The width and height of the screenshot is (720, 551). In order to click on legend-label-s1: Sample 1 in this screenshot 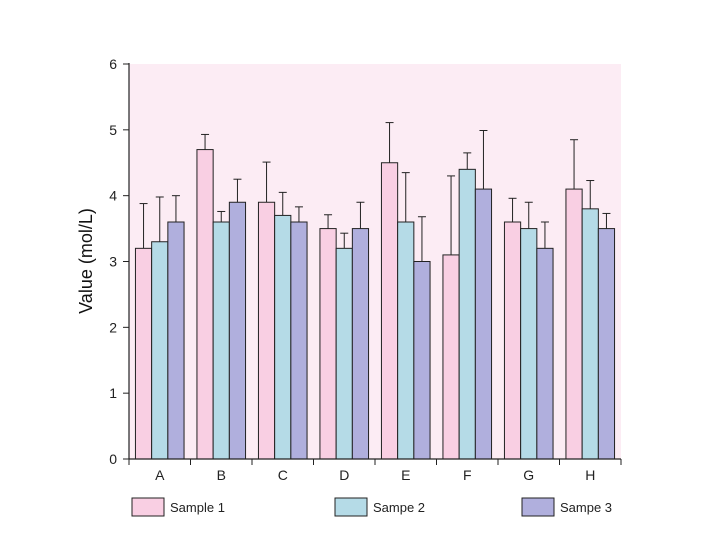, I will do `click(197, 507)`.